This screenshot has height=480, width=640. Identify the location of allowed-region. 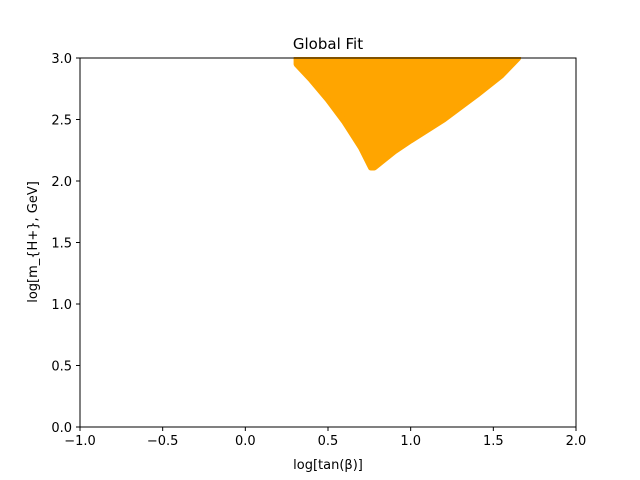
(407, 114).